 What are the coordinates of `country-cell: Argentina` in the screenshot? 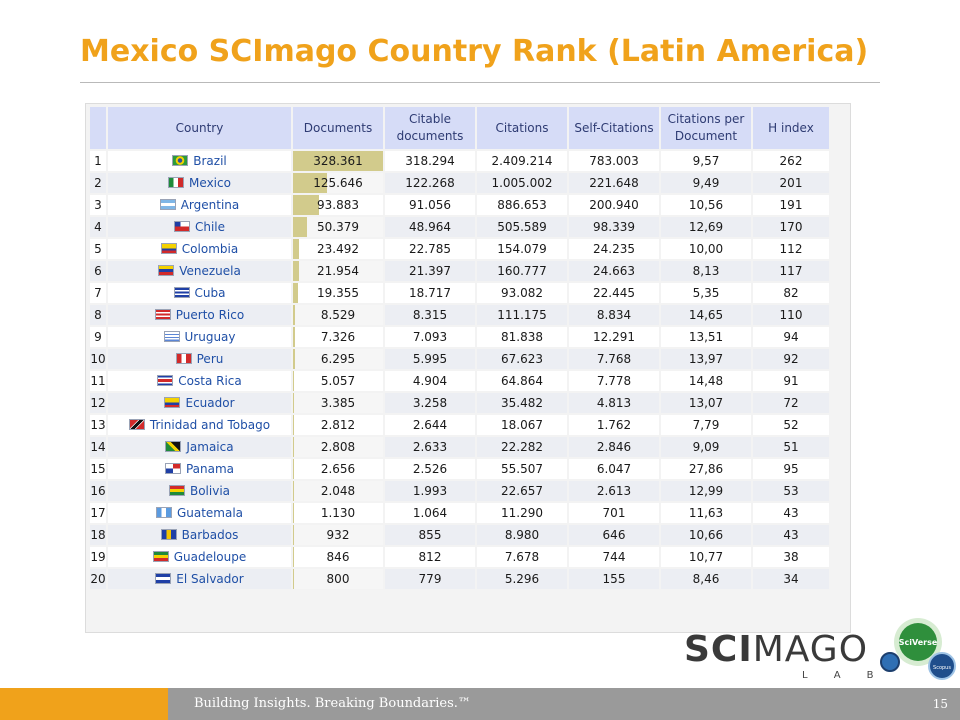 It's located at (199, 205).